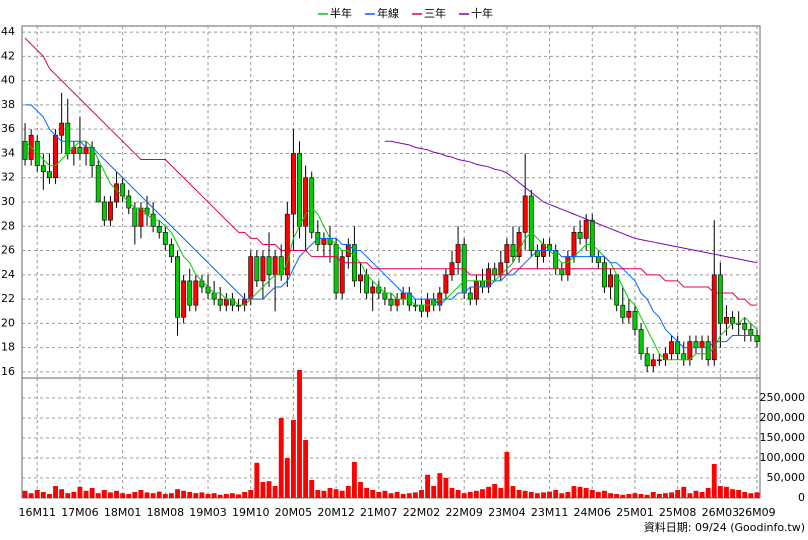 The image size is (808, 540). I want to click on x-tick-label: 17M06, so click(80, 512).